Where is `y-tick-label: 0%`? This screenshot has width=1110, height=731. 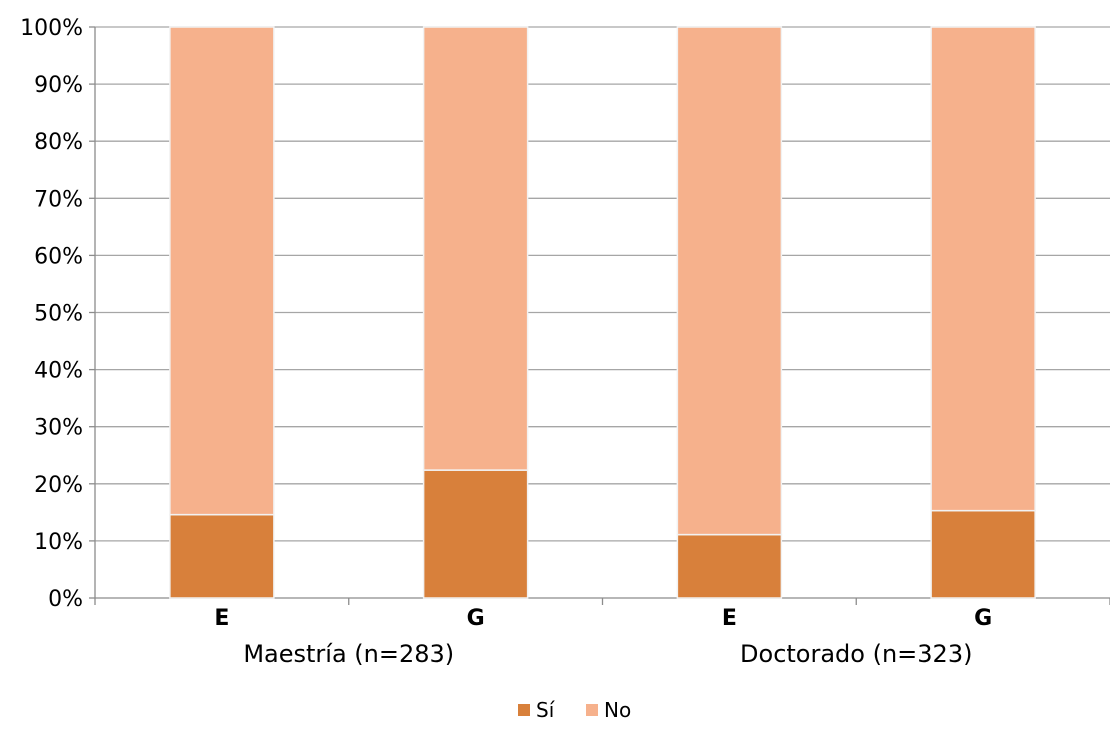
y-tick-label: 0% is located at coordinates (65, 599).